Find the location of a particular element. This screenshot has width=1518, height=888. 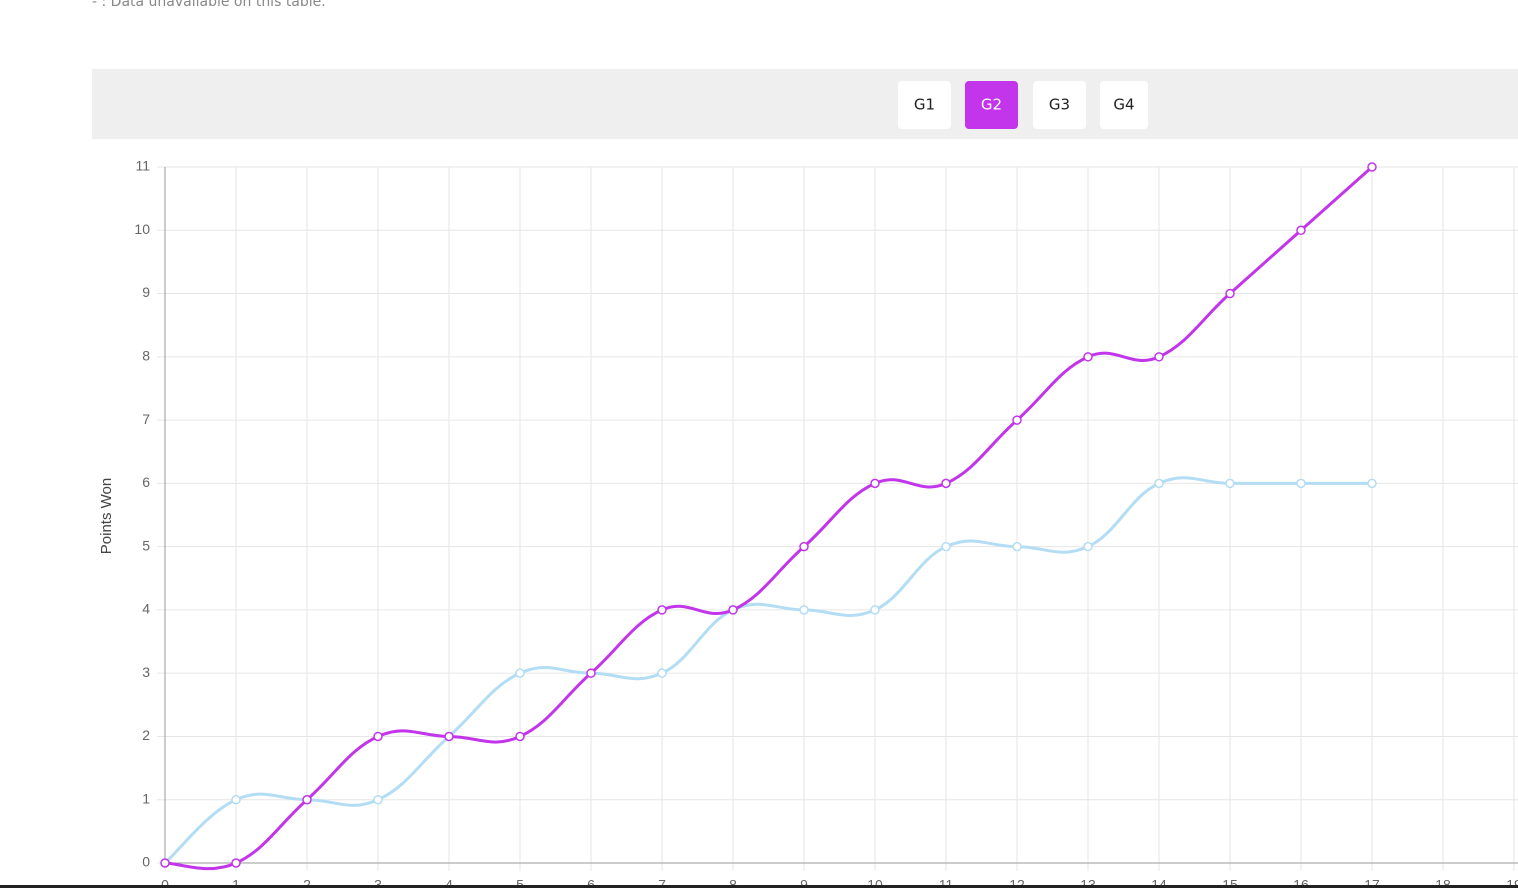

x-tick-label: 10 is located at coordinates (875, 882).